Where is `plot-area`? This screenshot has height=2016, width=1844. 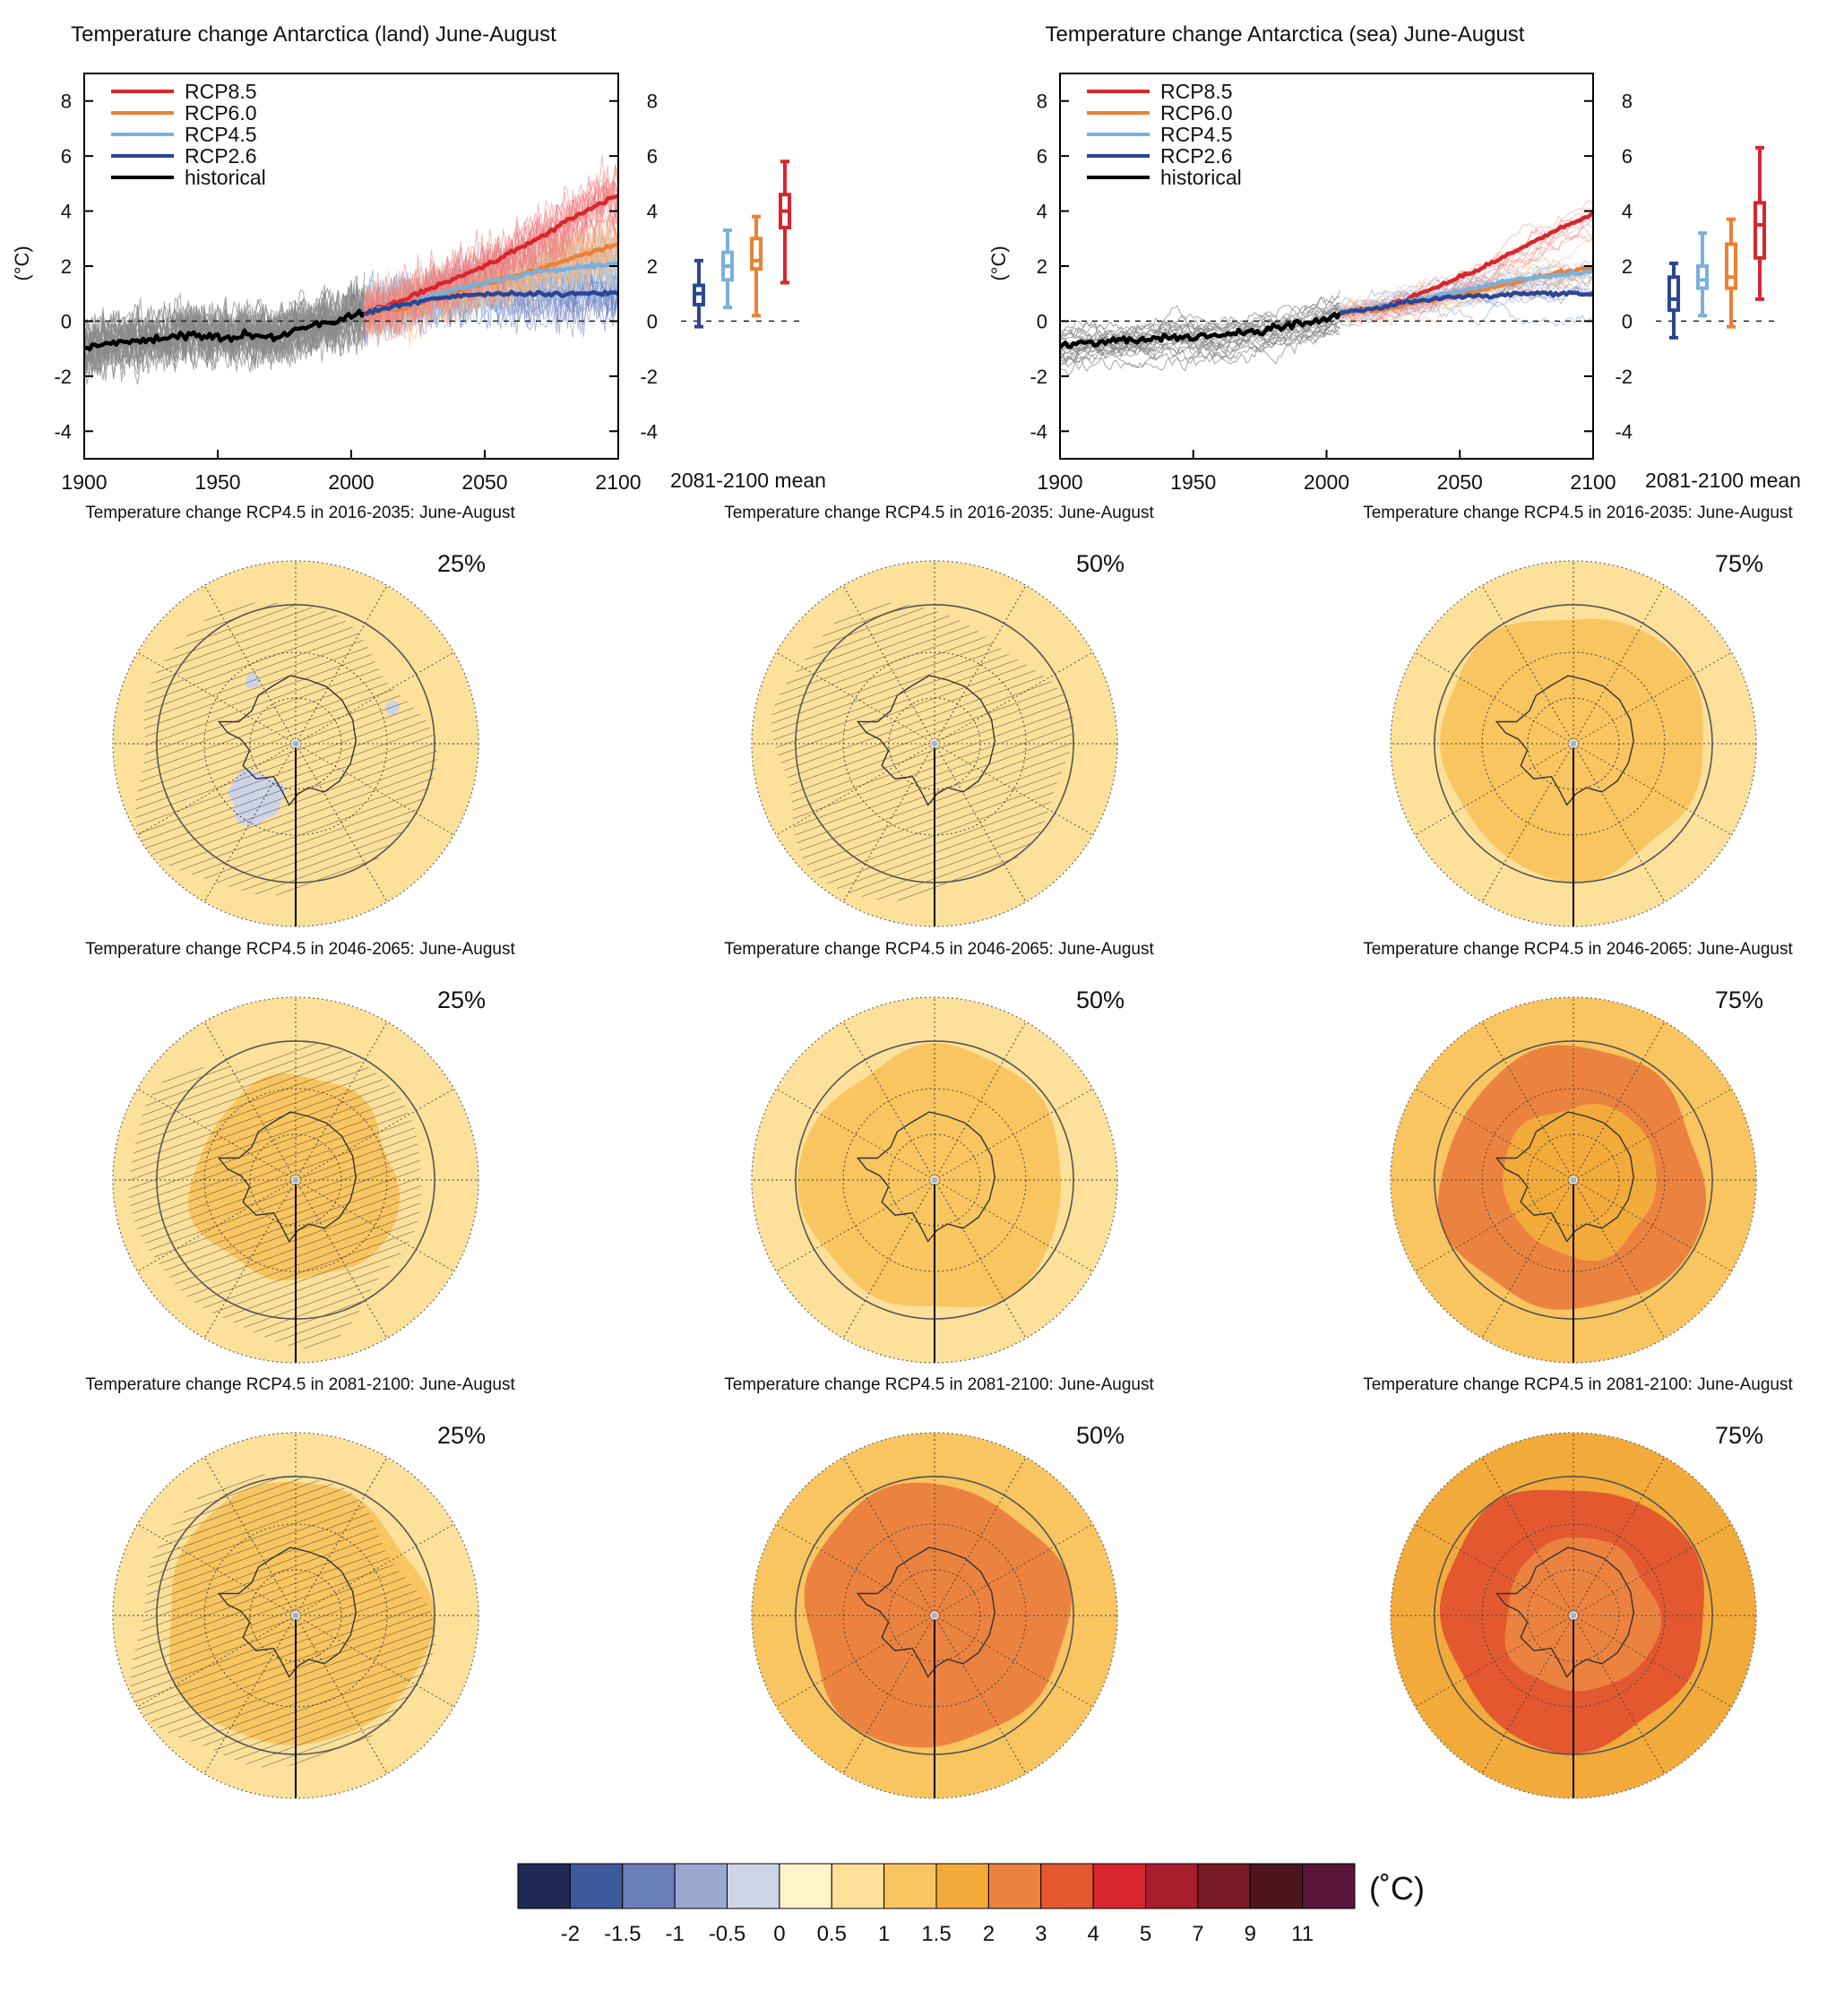
plot-area is located at coordinates (351, 271).